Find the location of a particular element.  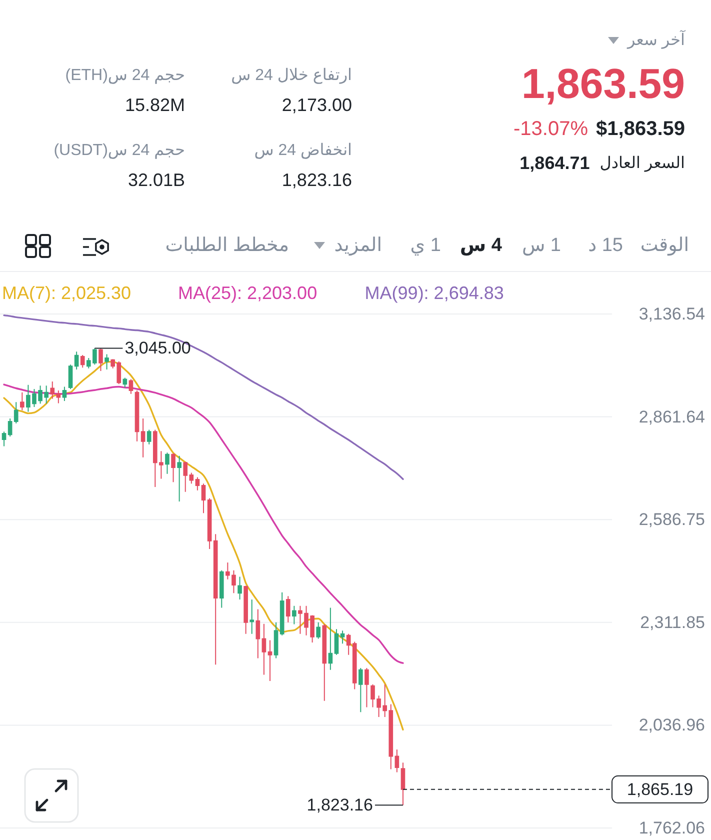

text: 1,823.16 is located at coordinates (317, 180).